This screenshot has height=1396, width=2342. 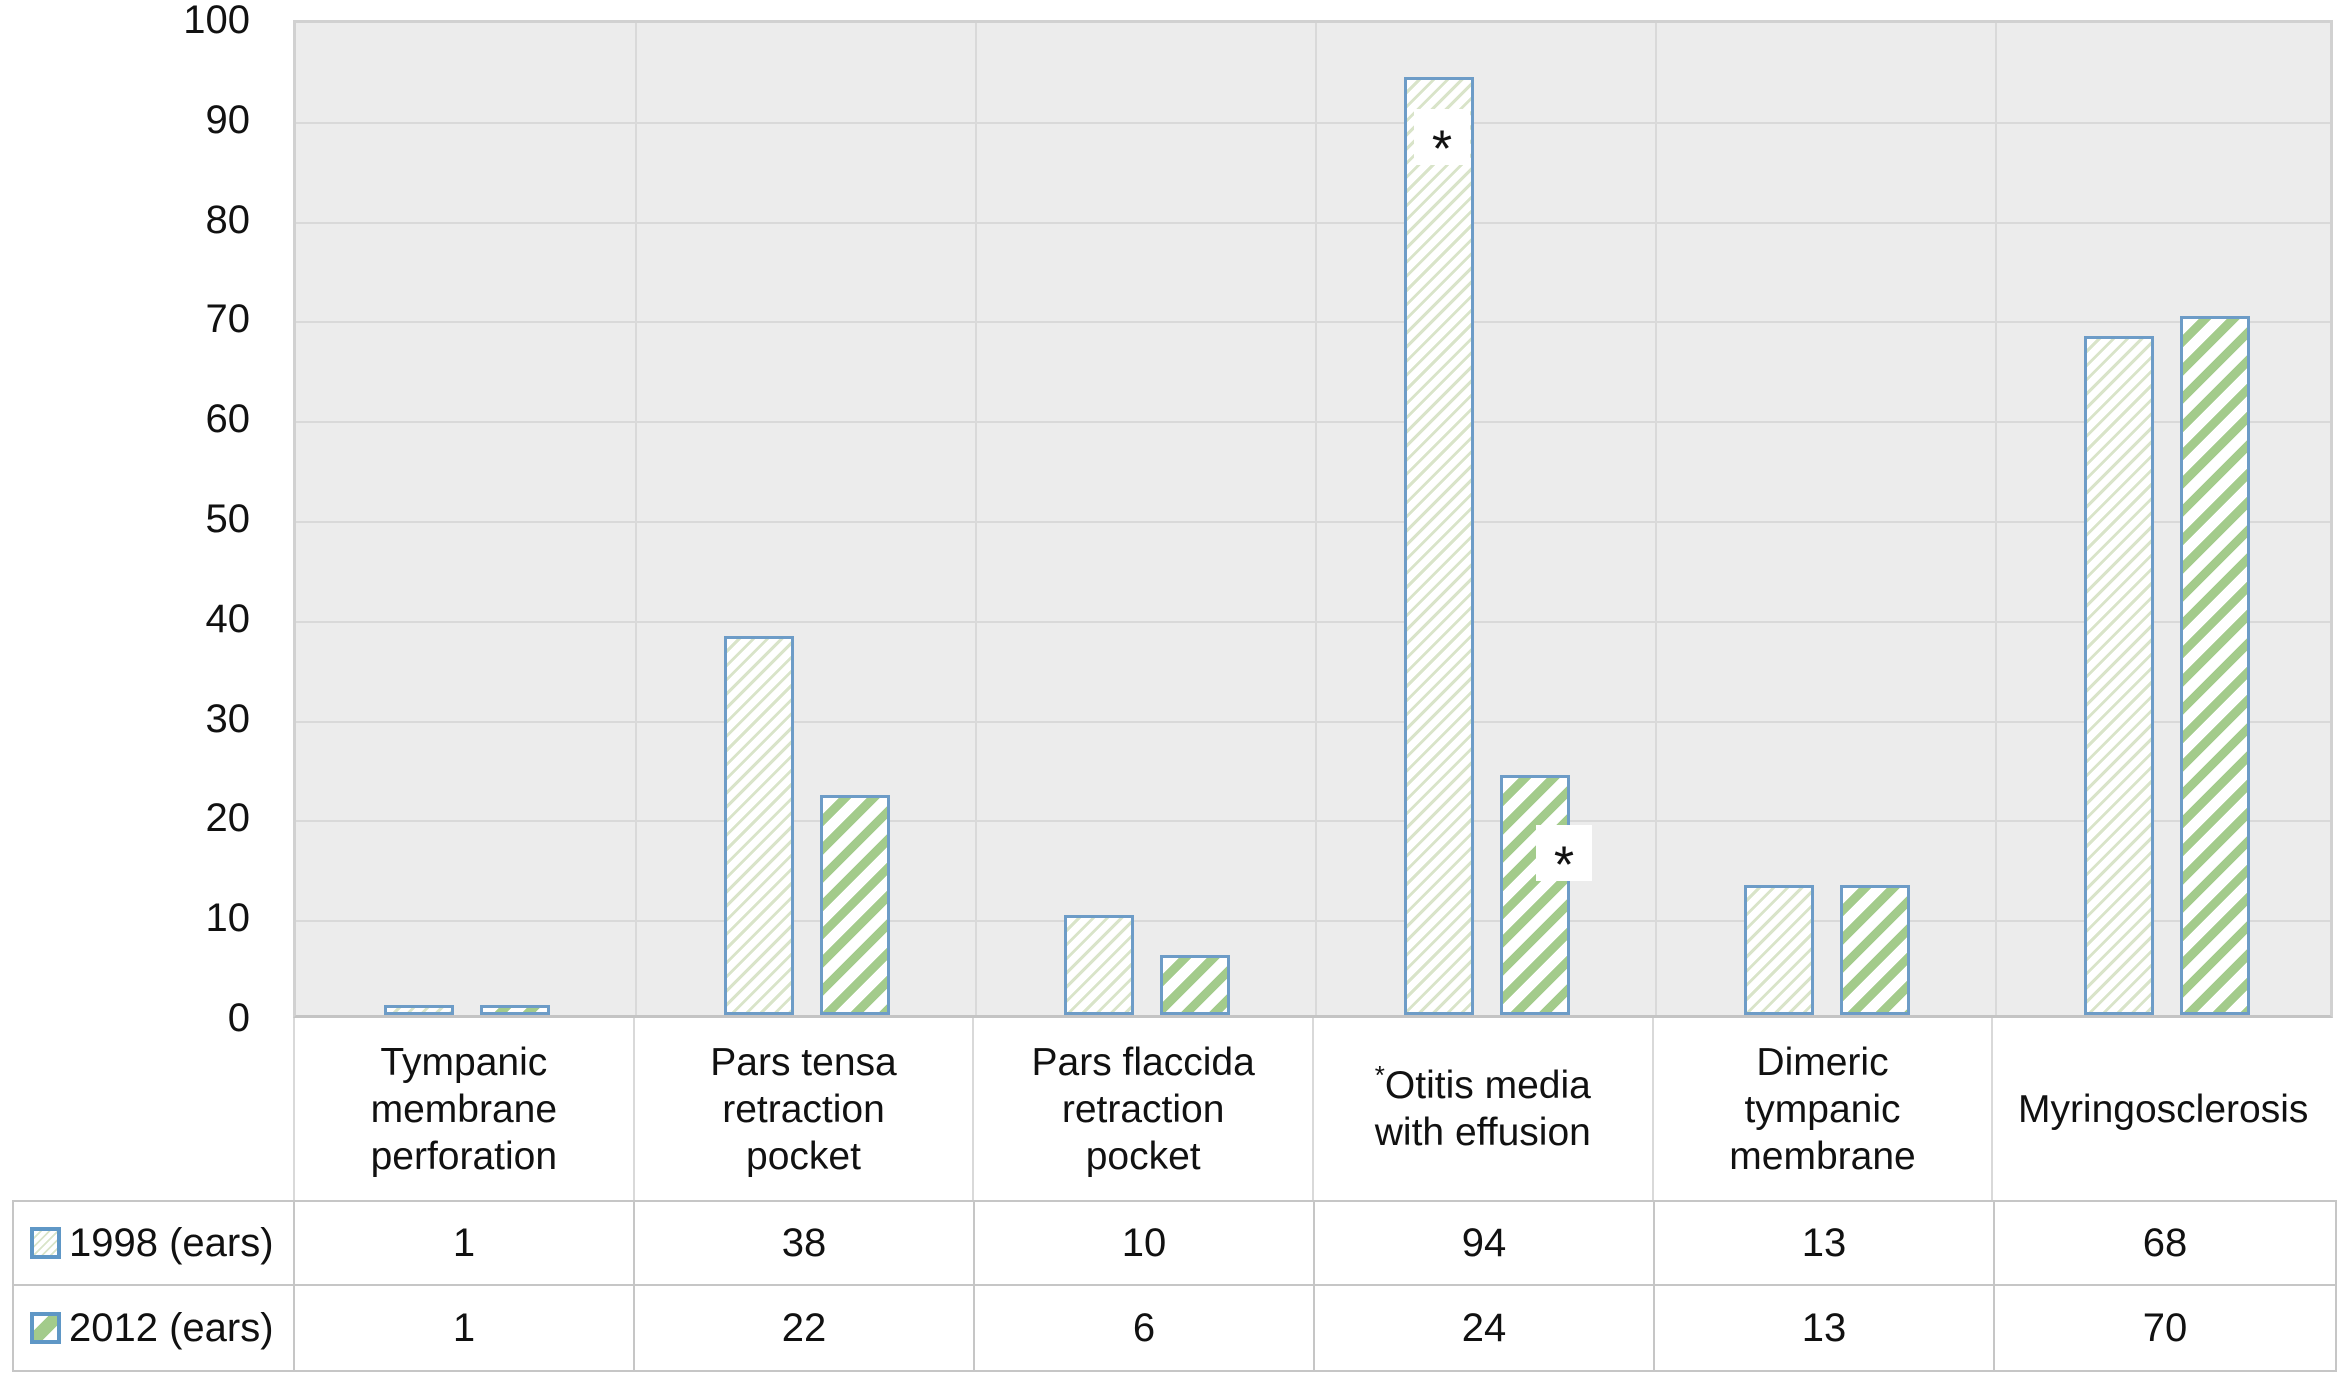 What do you see at coordinates (2163, 1109) in the screenshot?
I see `category-label: Myringosclerosis` at bounding box center [2163, 1109].